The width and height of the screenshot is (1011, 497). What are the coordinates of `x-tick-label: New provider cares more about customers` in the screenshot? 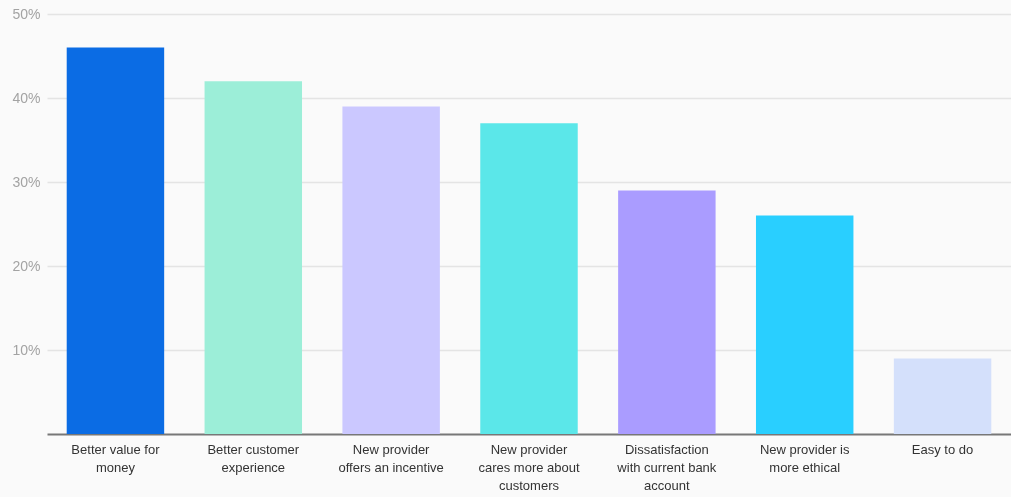 It's located at (529, 467).